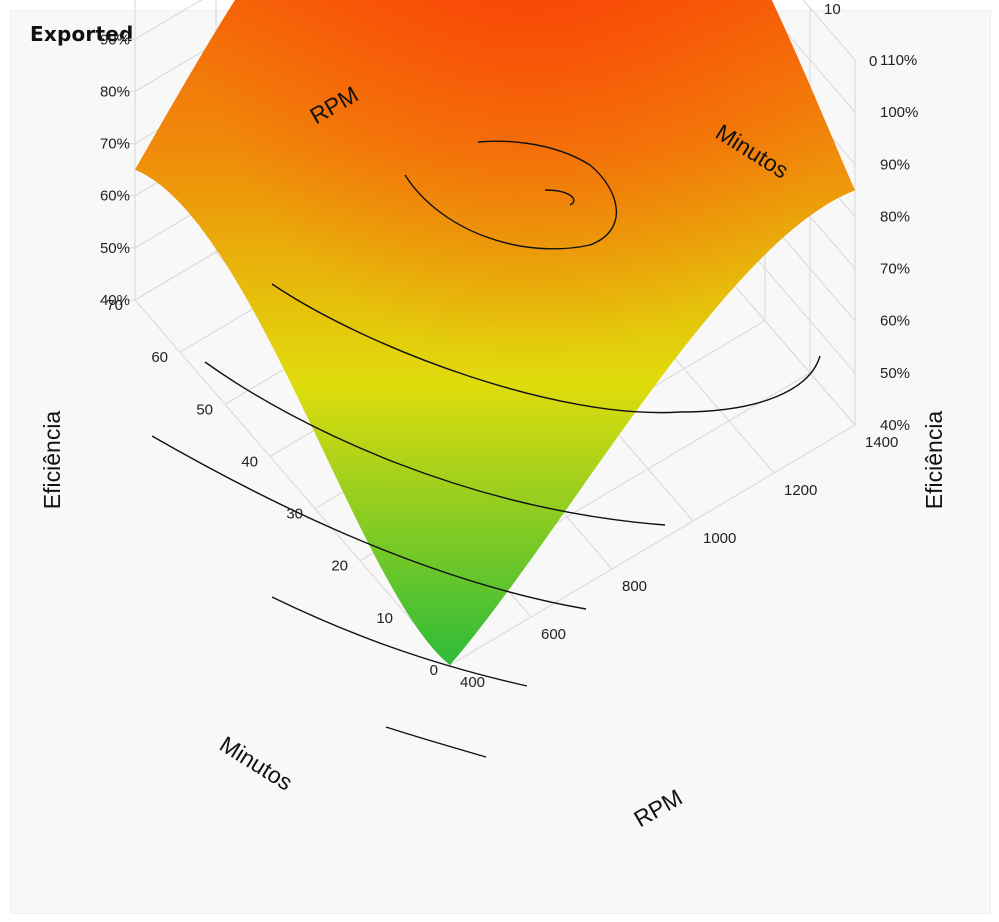  I want to click on floor-grid-minutes, so click(652, 545).